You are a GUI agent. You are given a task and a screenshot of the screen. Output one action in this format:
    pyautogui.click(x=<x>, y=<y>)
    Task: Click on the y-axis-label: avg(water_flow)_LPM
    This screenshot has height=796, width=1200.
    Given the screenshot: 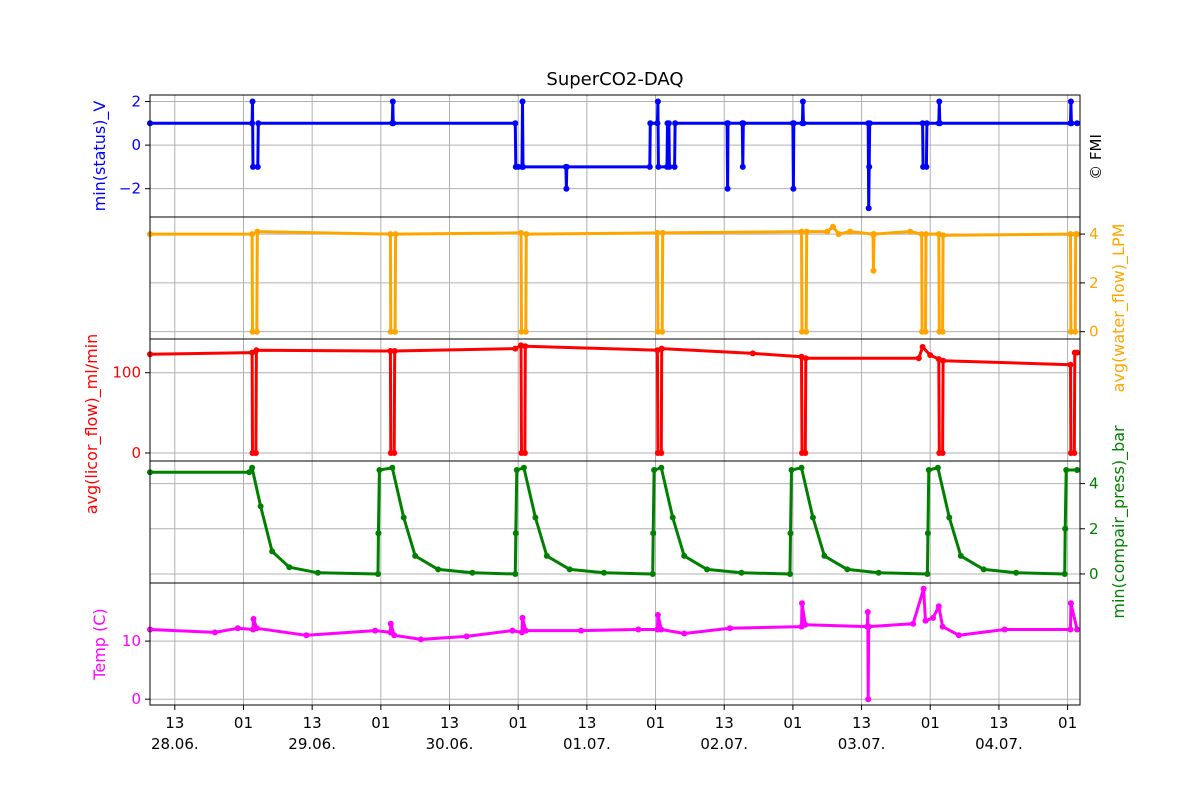 What is the action you would take?
    pyautogui.click(x=1119, y=308)
    